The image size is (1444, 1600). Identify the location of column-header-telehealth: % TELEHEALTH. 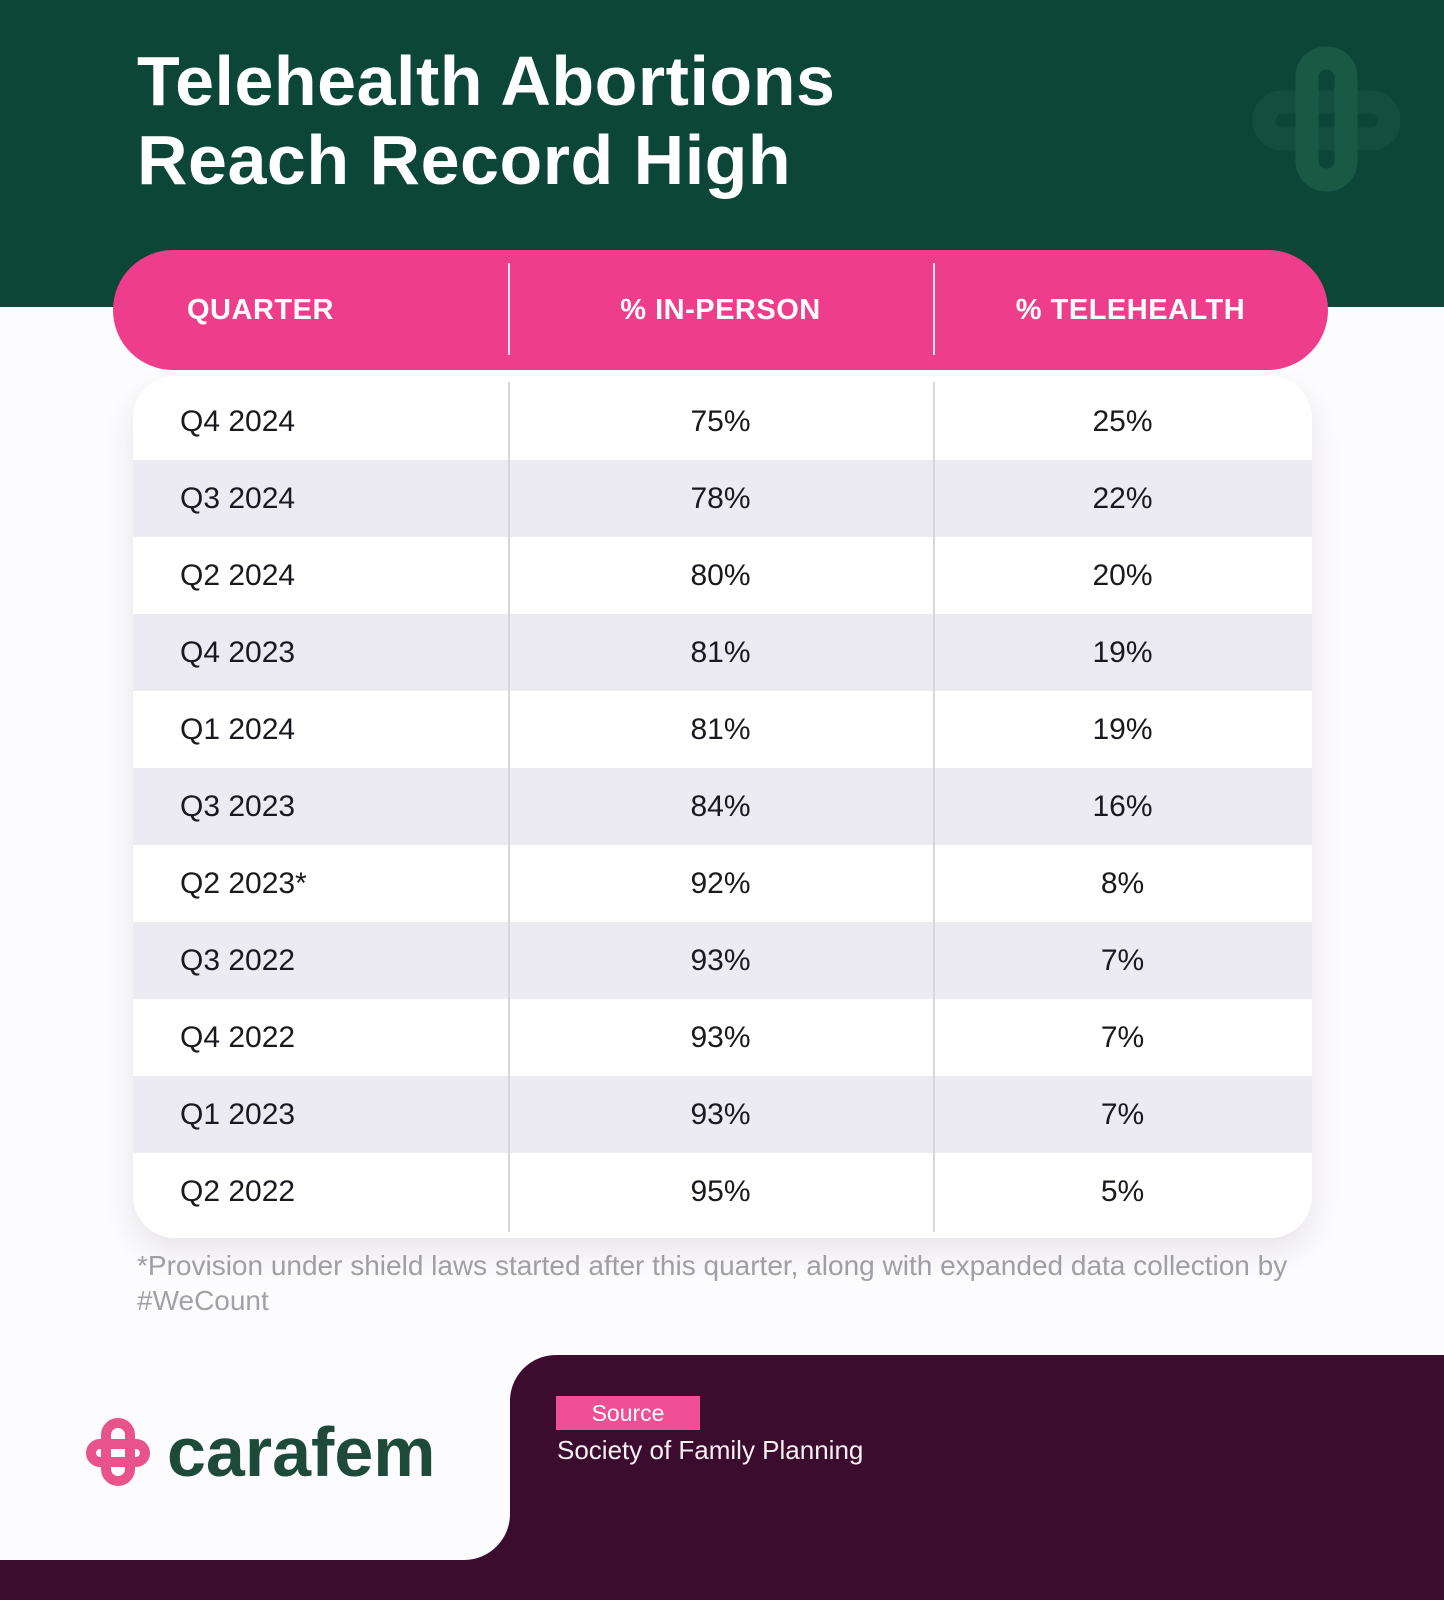
(1130, 309).